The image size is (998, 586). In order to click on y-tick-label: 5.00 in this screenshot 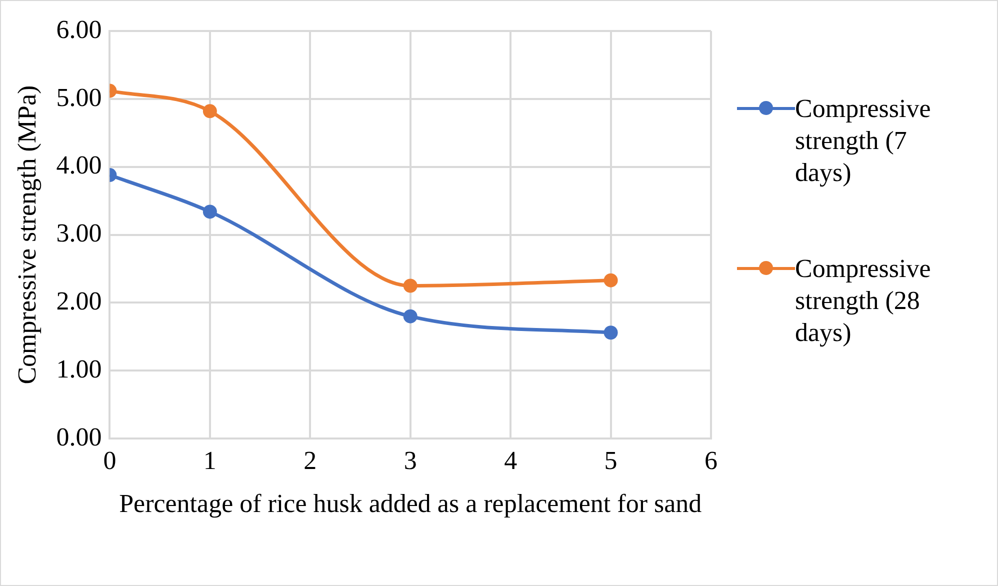, I will do `click(79, 97)`.